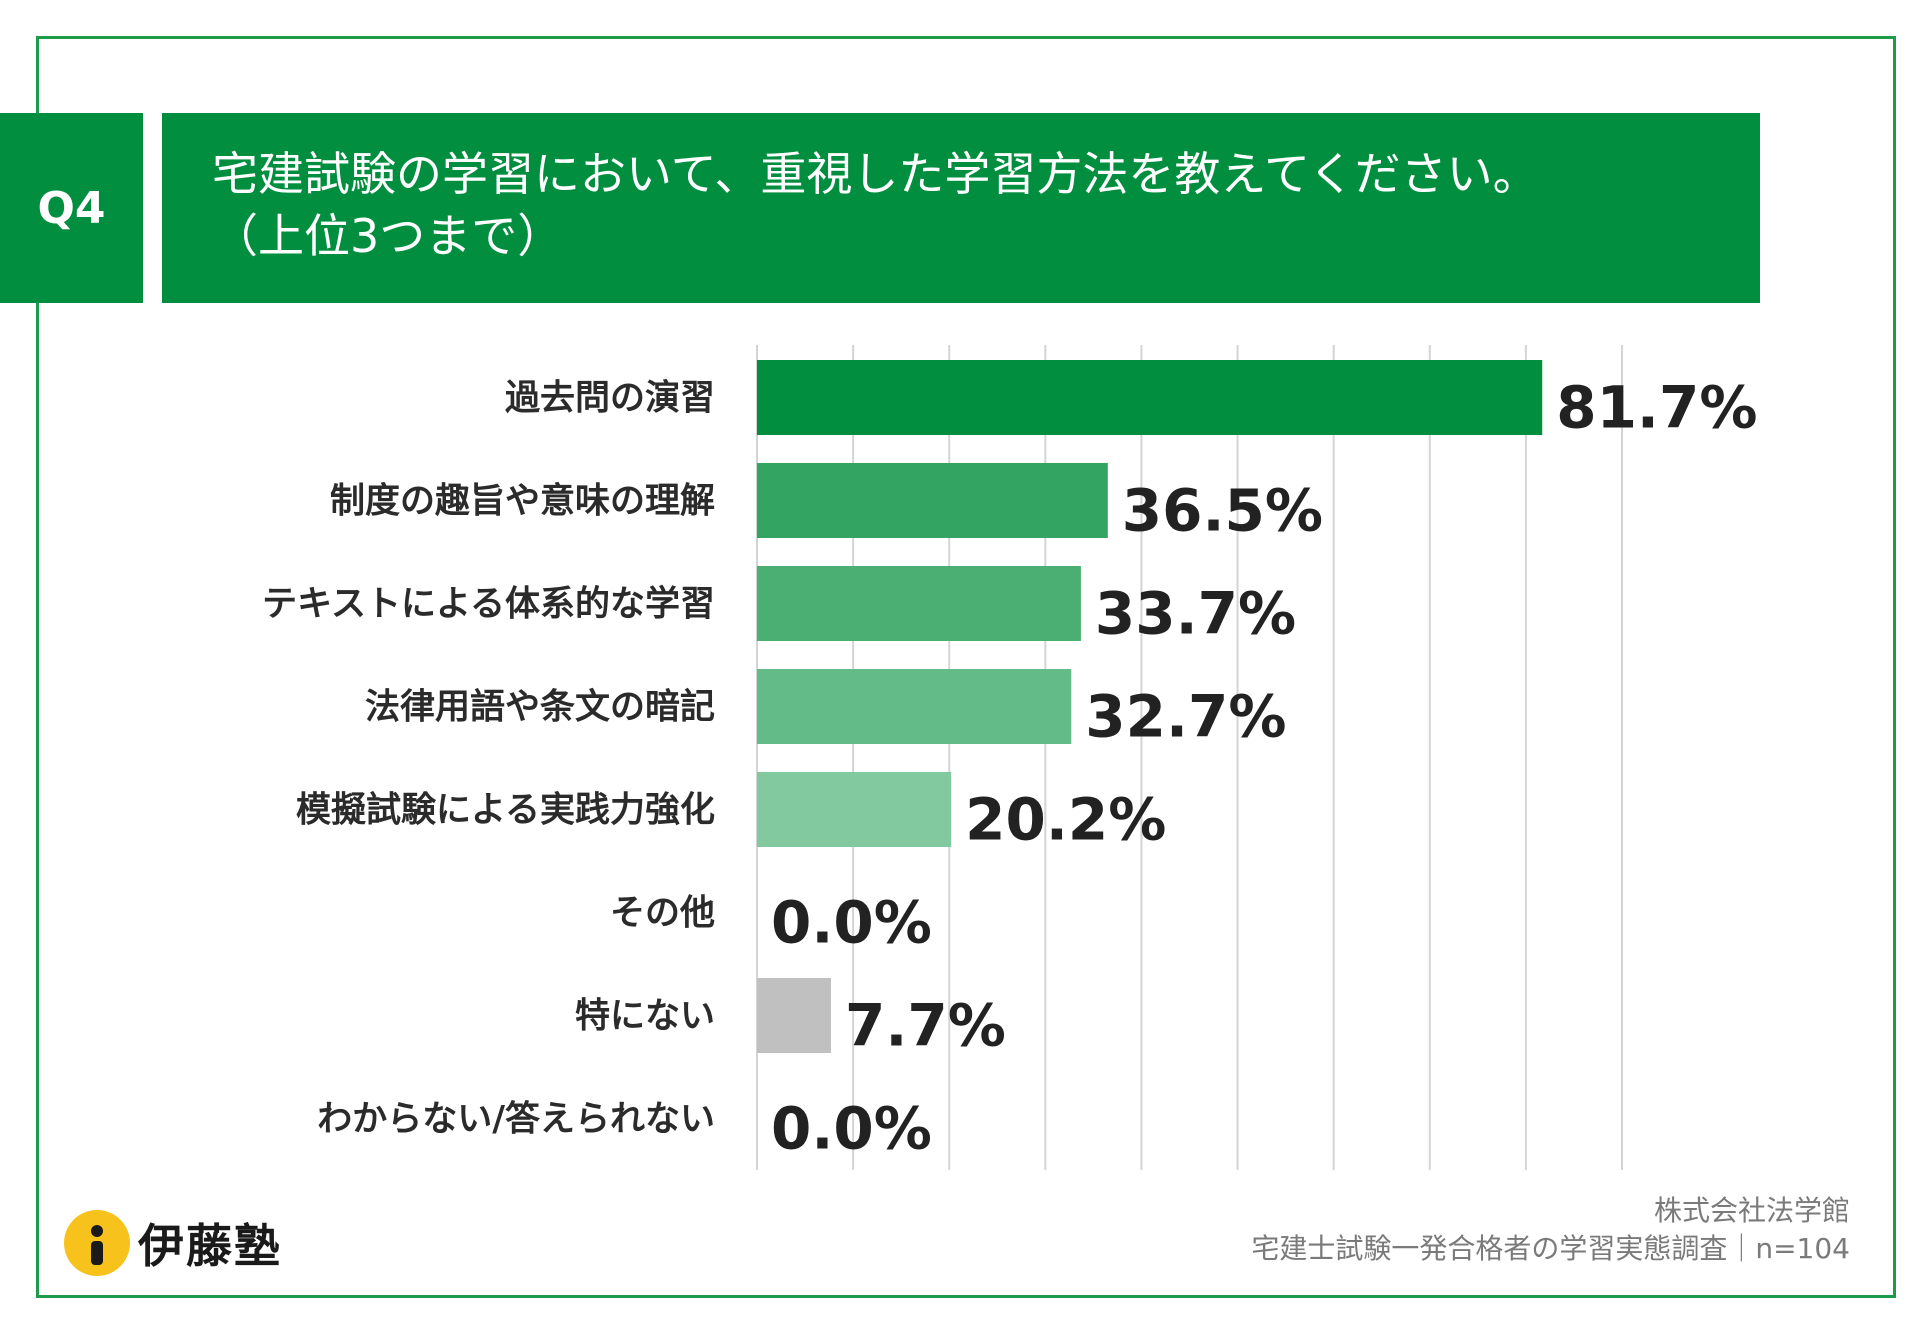  What do you see at coordinates (1656, 408) in the screenshot?
I see `value-label: 81.7%` at bounding box center [1656, 408].